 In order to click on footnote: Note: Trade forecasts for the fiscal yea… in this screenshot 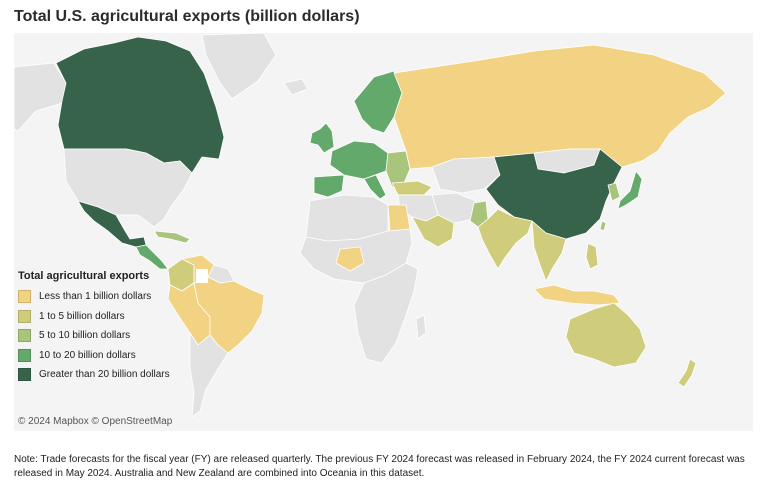, I will do `click(379, 466)`.